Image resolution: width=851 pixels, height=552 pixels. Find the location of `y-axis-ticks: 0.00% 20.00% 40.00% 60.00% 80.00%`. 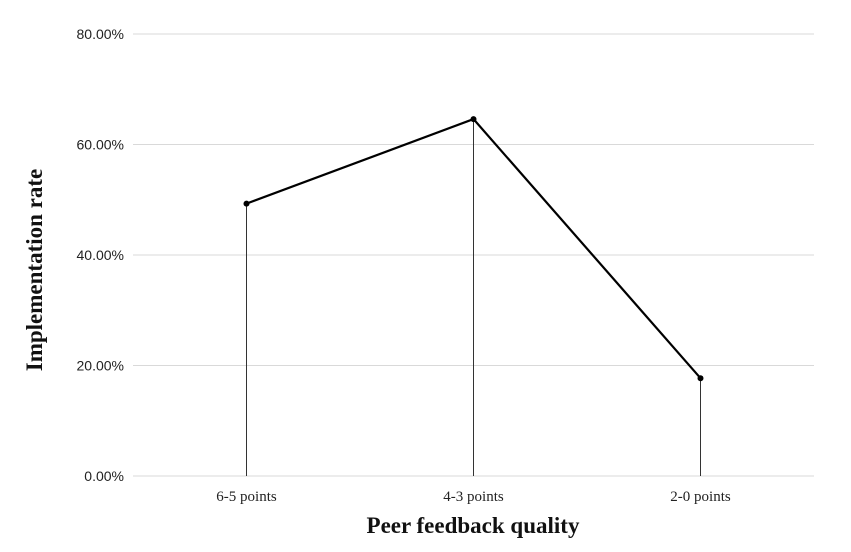

y-axis-ticks: 0.00% 20.00% 40.00% 60.00% 80.00% is located at coordinates (100, 255).